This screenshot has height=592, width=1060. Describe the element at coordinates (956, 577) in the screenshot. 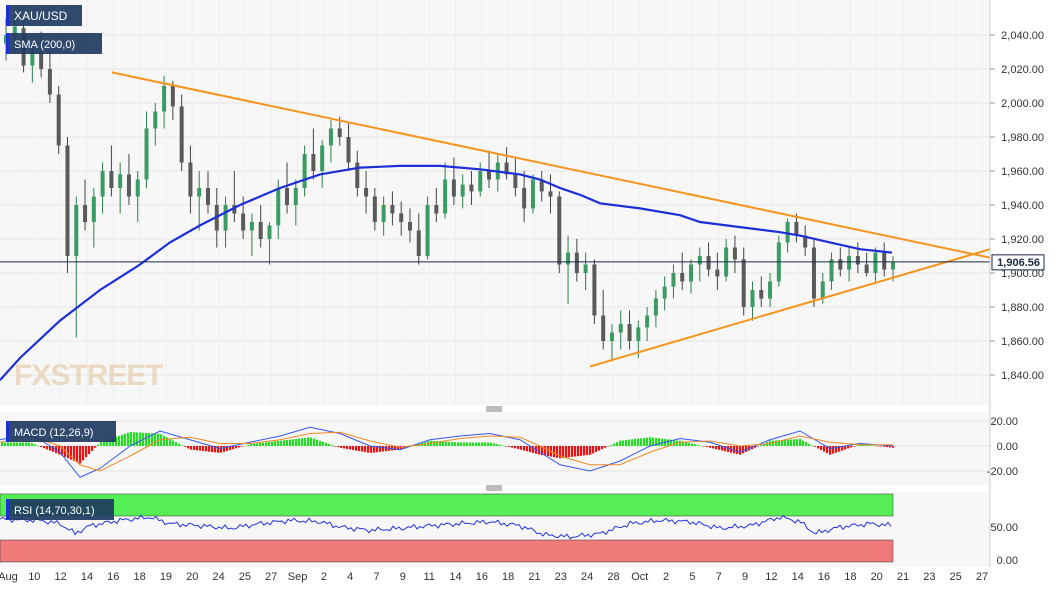

I see `time-tick-label: 25` at that location.